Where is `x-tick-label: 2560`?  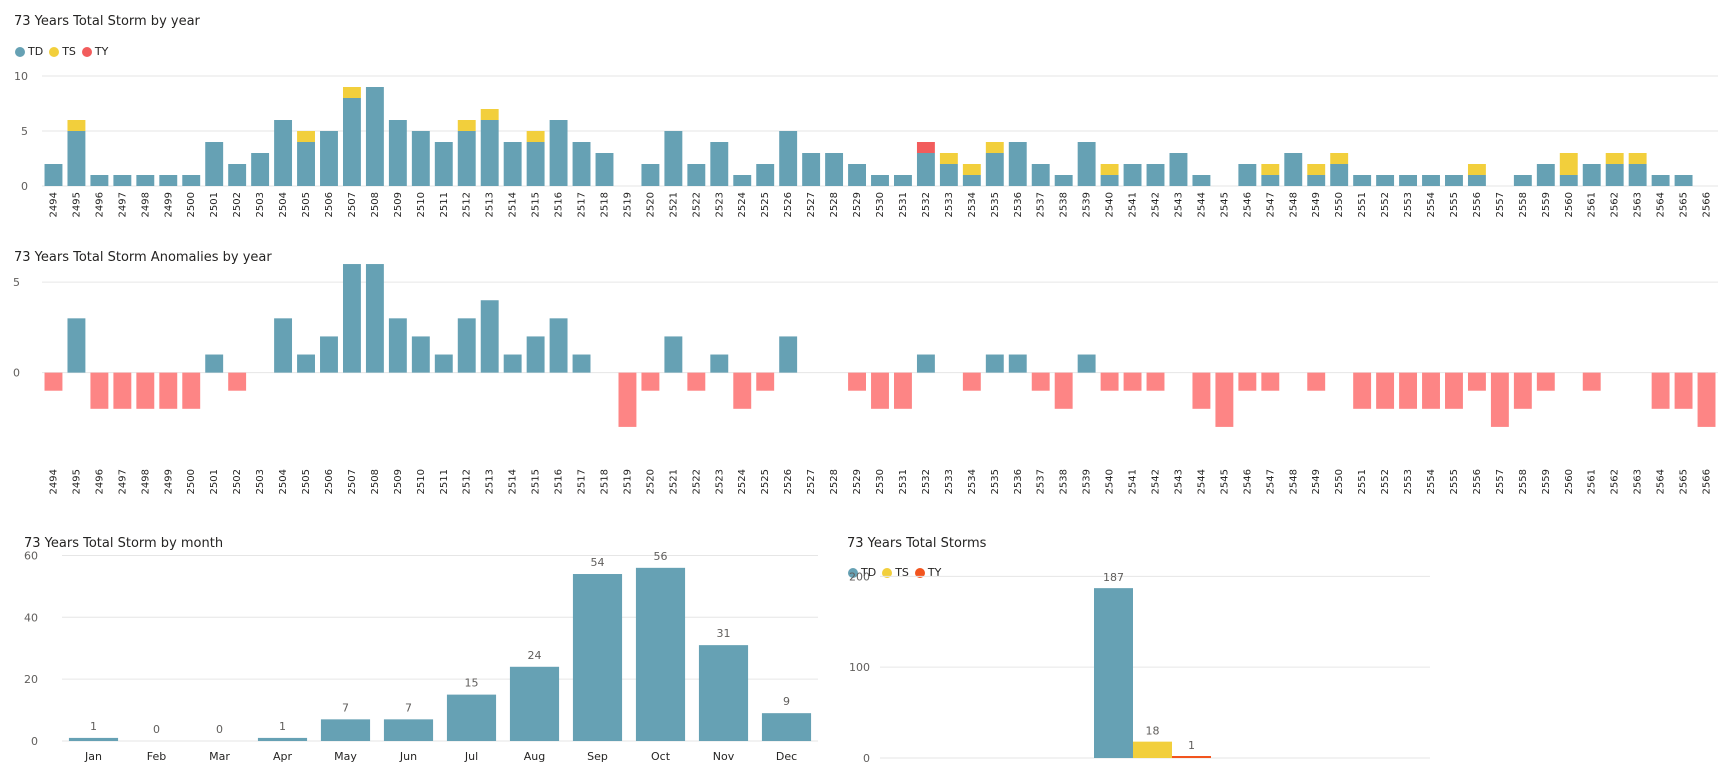
x-tick-label: 2560 is located at coordinates (1569, 204).